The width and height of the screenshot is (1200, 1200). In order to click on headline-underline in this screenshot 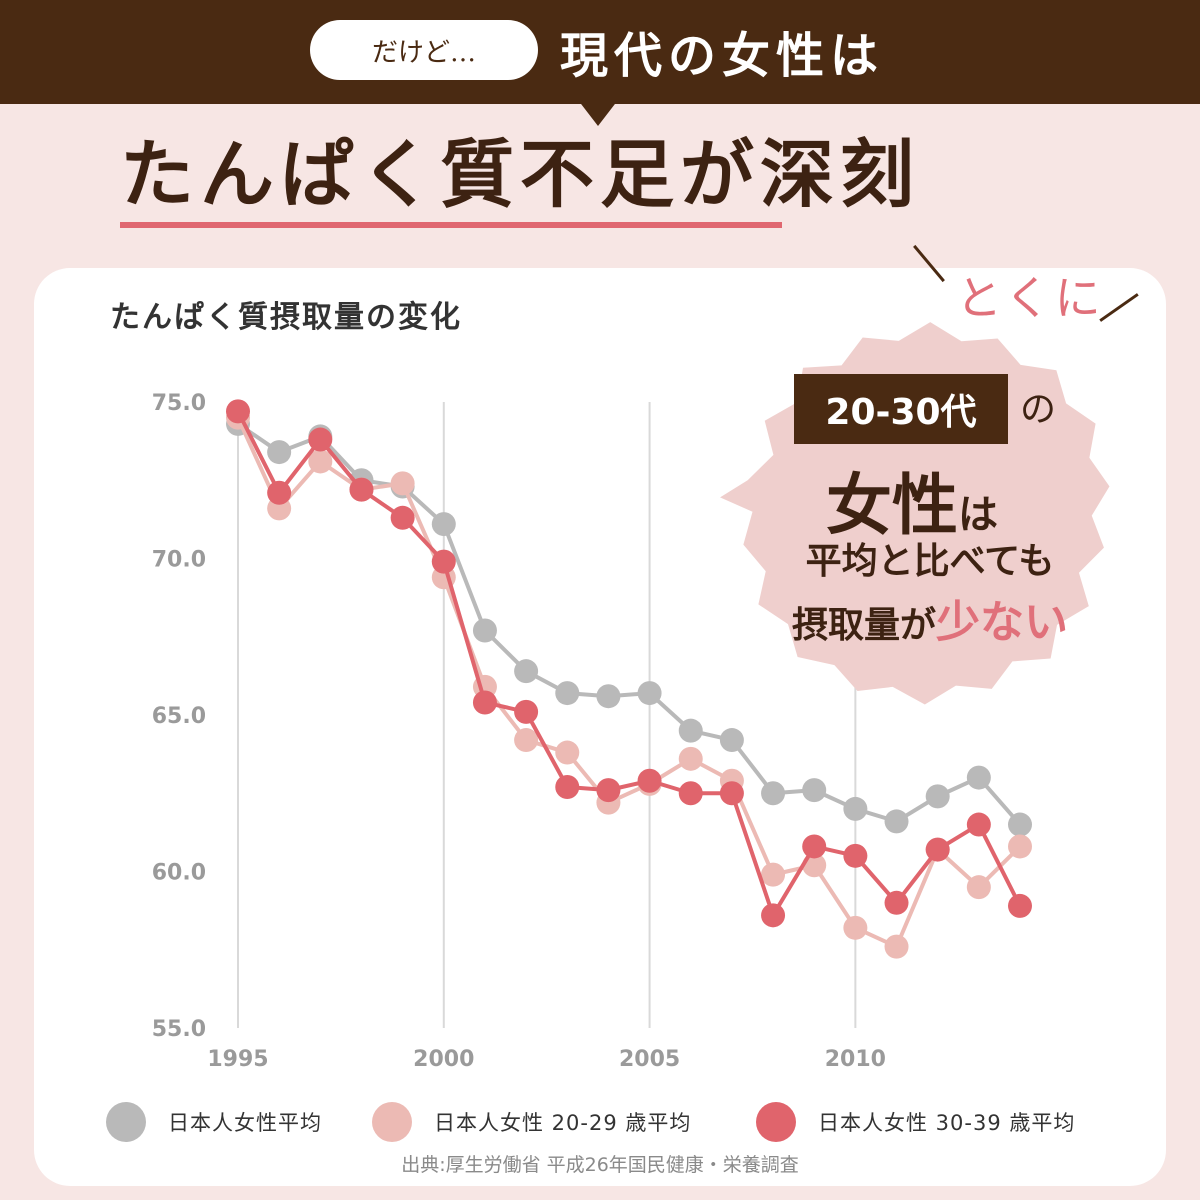, I will do `click(451, 225)`.